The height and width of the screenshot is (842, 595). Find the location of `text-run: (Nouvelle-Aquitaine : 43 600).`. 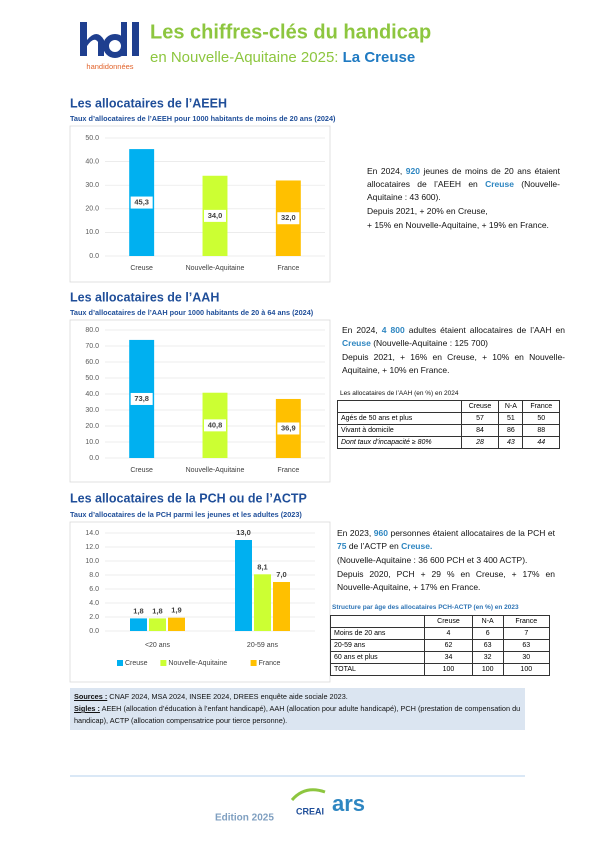

text-run: (Nouvelle-Aquitaine : 43 600). is located at coordinates (463, 190).